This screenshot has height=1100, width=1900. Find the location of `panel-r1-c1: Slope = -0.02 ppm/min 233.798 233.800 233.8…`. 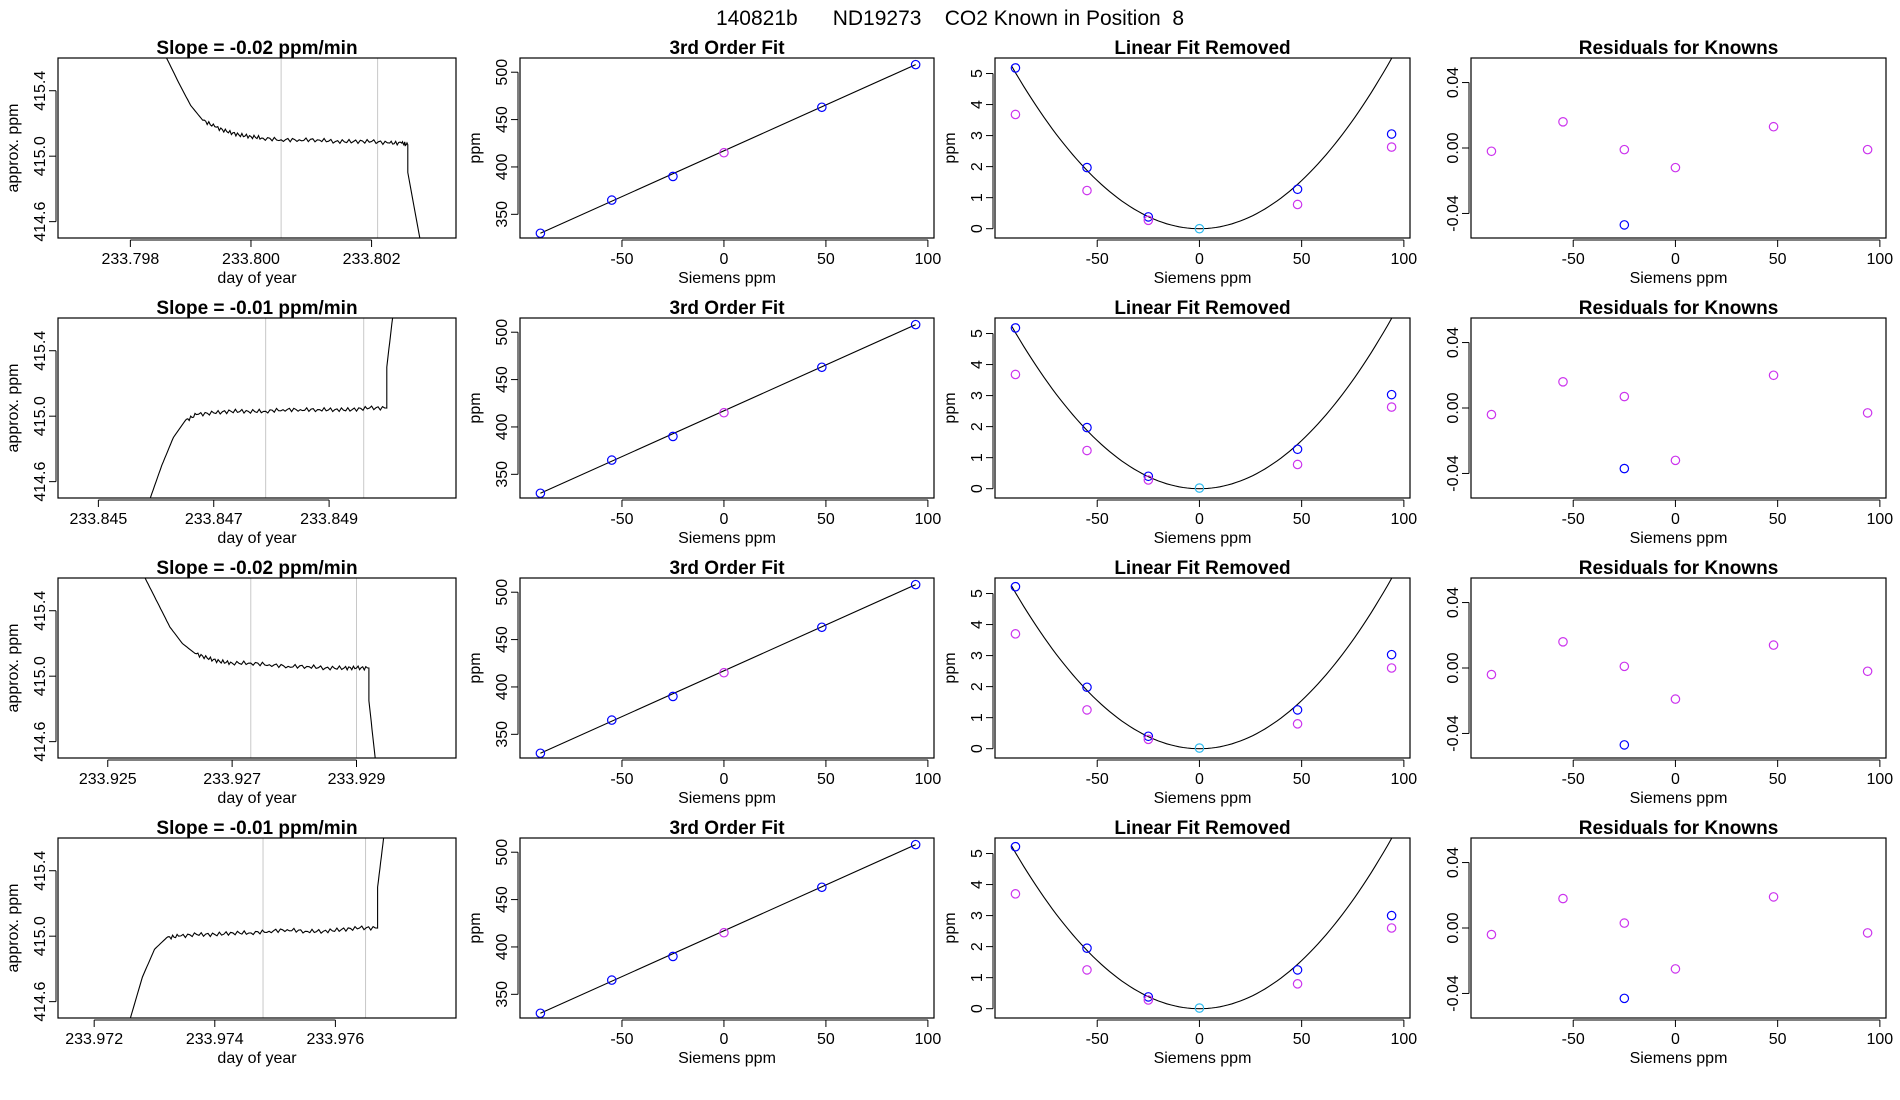

panel-r1-c1: Slope = -0.02 ppm/min 233.798 233.800 233.8… is located at coordinates (231, 162).